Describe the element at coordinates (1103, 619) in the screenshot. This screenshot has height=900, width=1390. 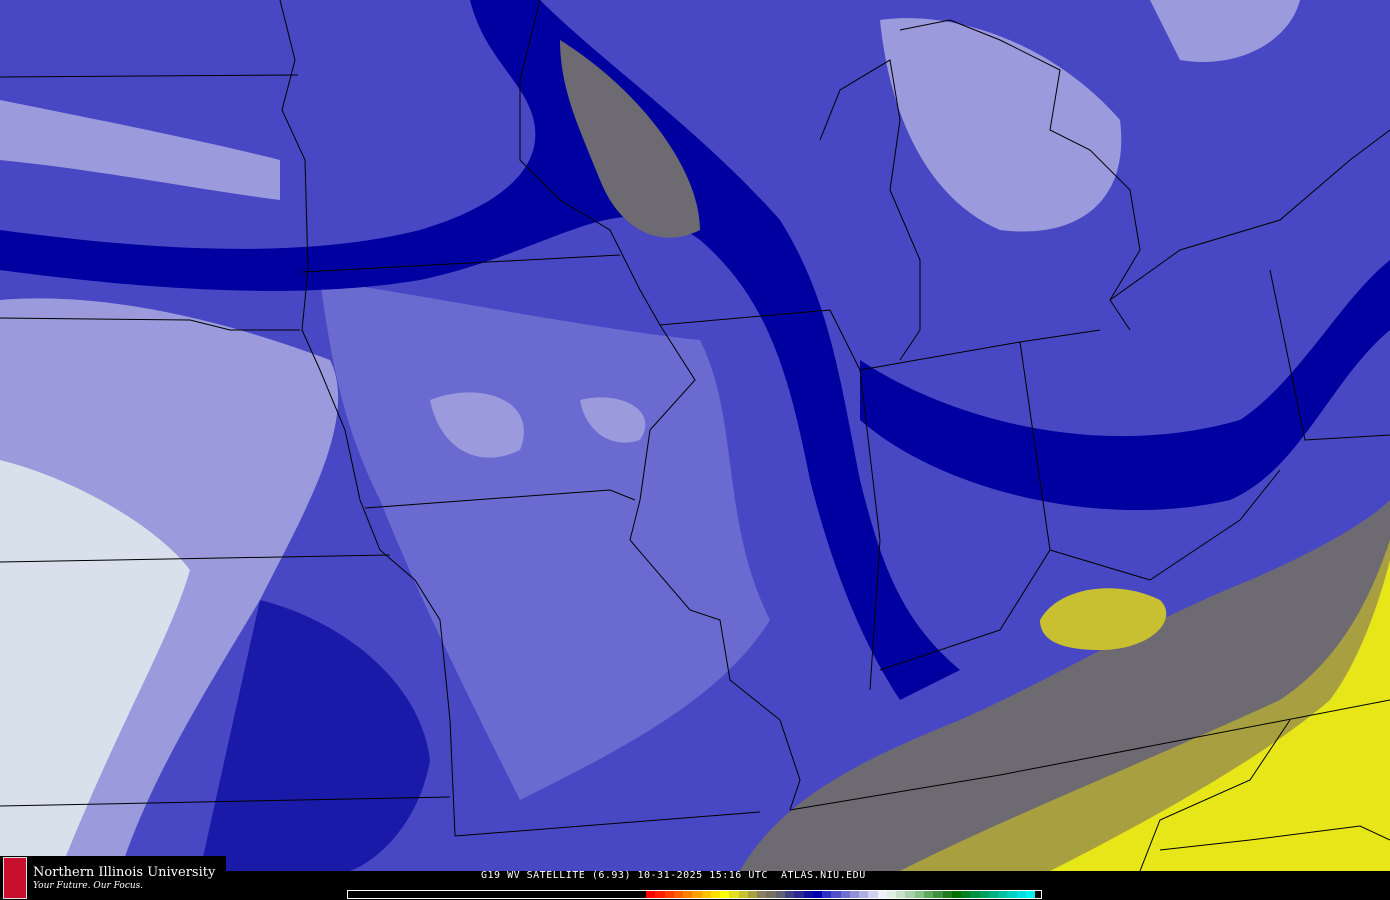
I see `olive-swirl-kentucky` at that location.